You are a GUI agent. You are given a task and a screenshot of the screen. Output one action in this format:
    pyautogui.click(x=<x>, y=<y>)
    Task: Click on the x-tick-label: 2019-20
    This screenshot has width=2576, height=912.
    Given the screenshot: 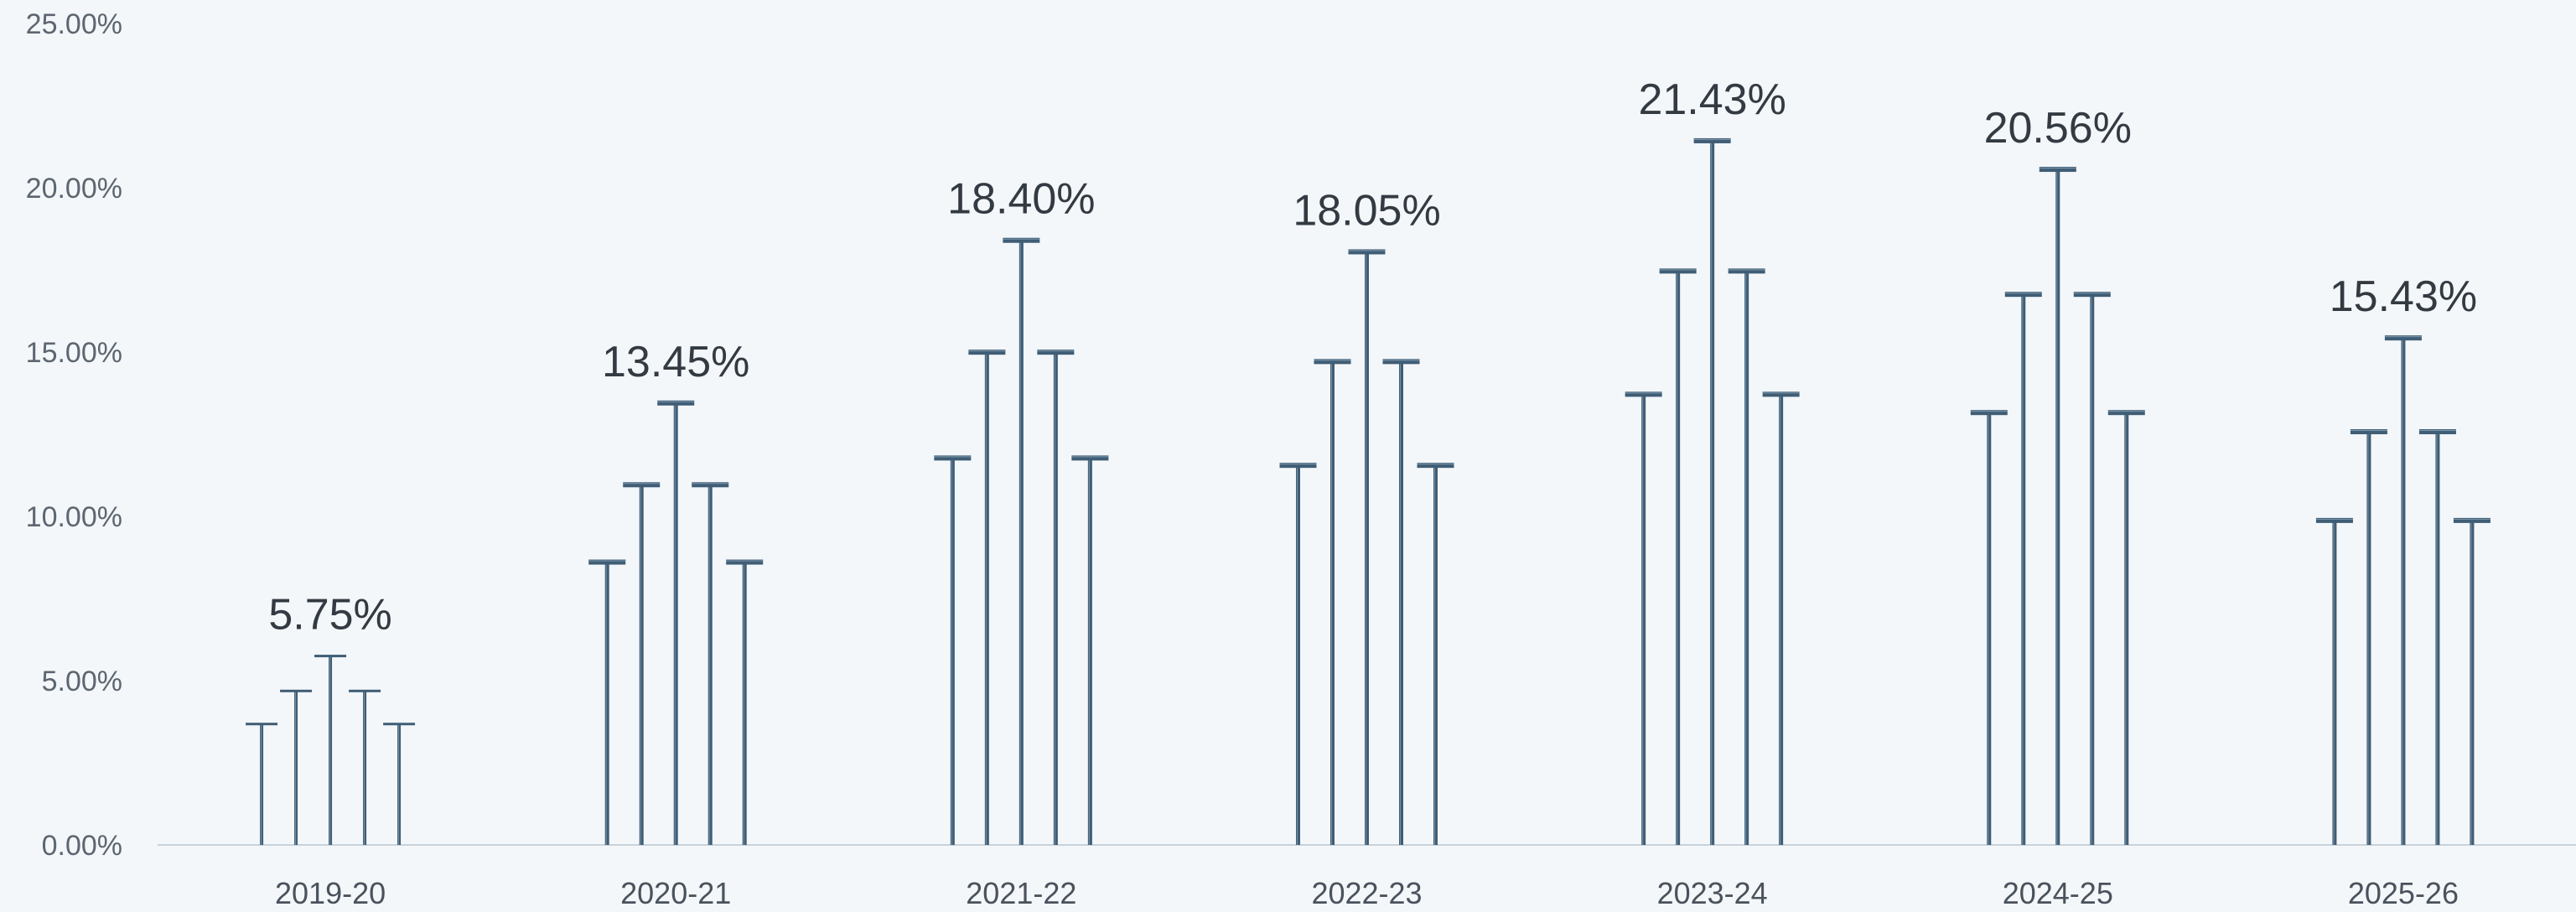 What is the action you would take?
    pyautogui.click(x=330, y=893)
    